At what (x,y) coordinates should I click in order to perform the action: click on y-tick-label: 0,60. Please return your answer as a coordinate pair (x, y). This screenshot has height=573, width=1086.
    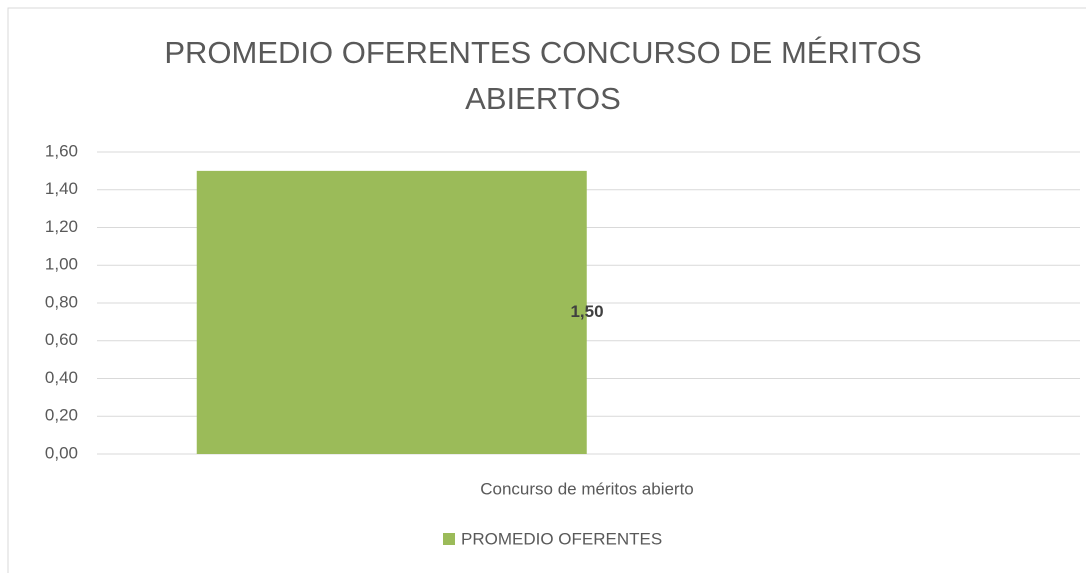
    Looking at the image, I should click on (61, 339).